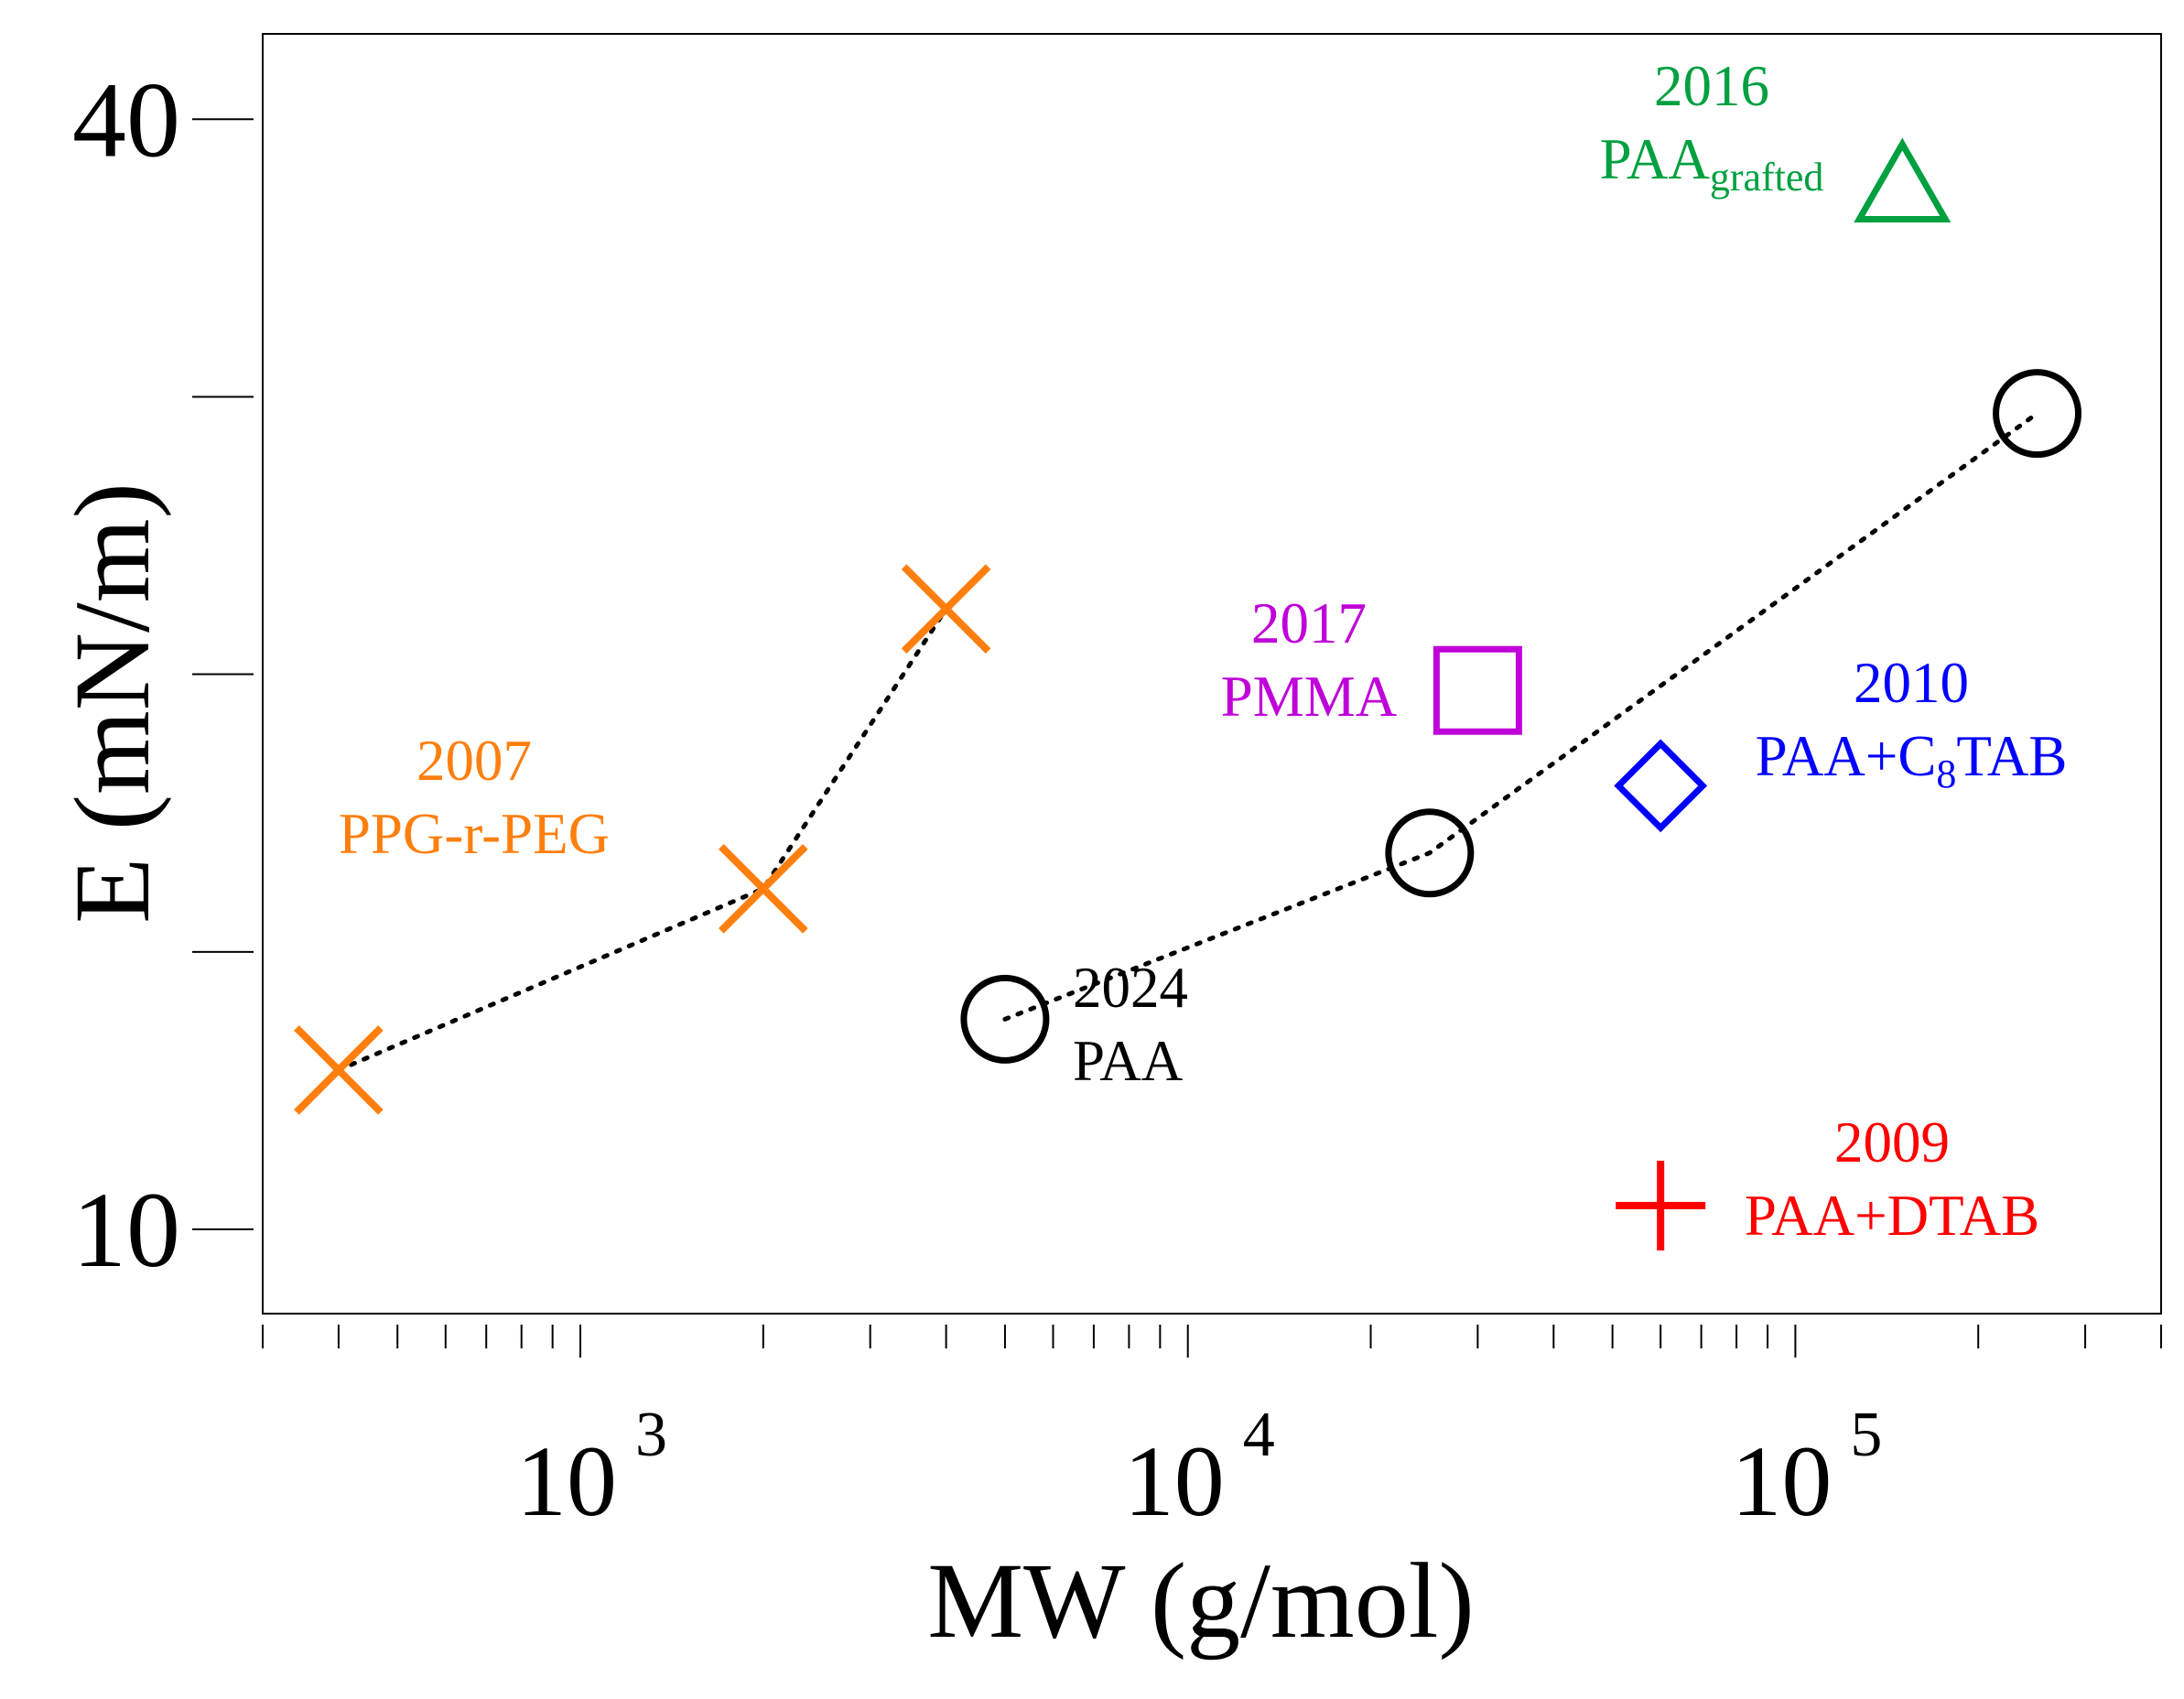 This screenshot has width=2184, height=1699. I want to click on x-axis-title: MW (g/mol), so click(1201, 1601).